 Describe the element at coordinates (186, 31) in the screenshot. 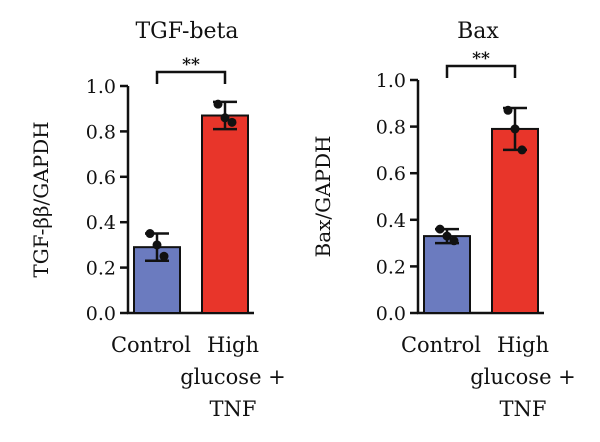

I see `chart-title: TGF-beta` at that location.